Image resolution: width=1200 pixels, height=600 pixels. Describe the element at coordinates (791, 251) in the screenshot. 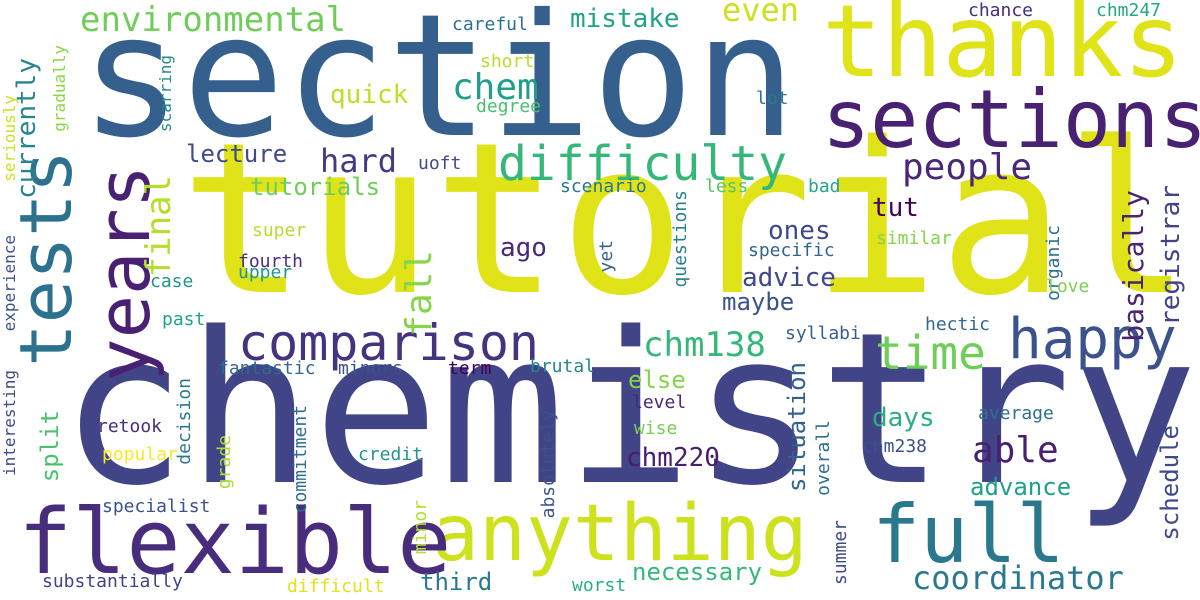

I see `word-specific: specific` at that location.